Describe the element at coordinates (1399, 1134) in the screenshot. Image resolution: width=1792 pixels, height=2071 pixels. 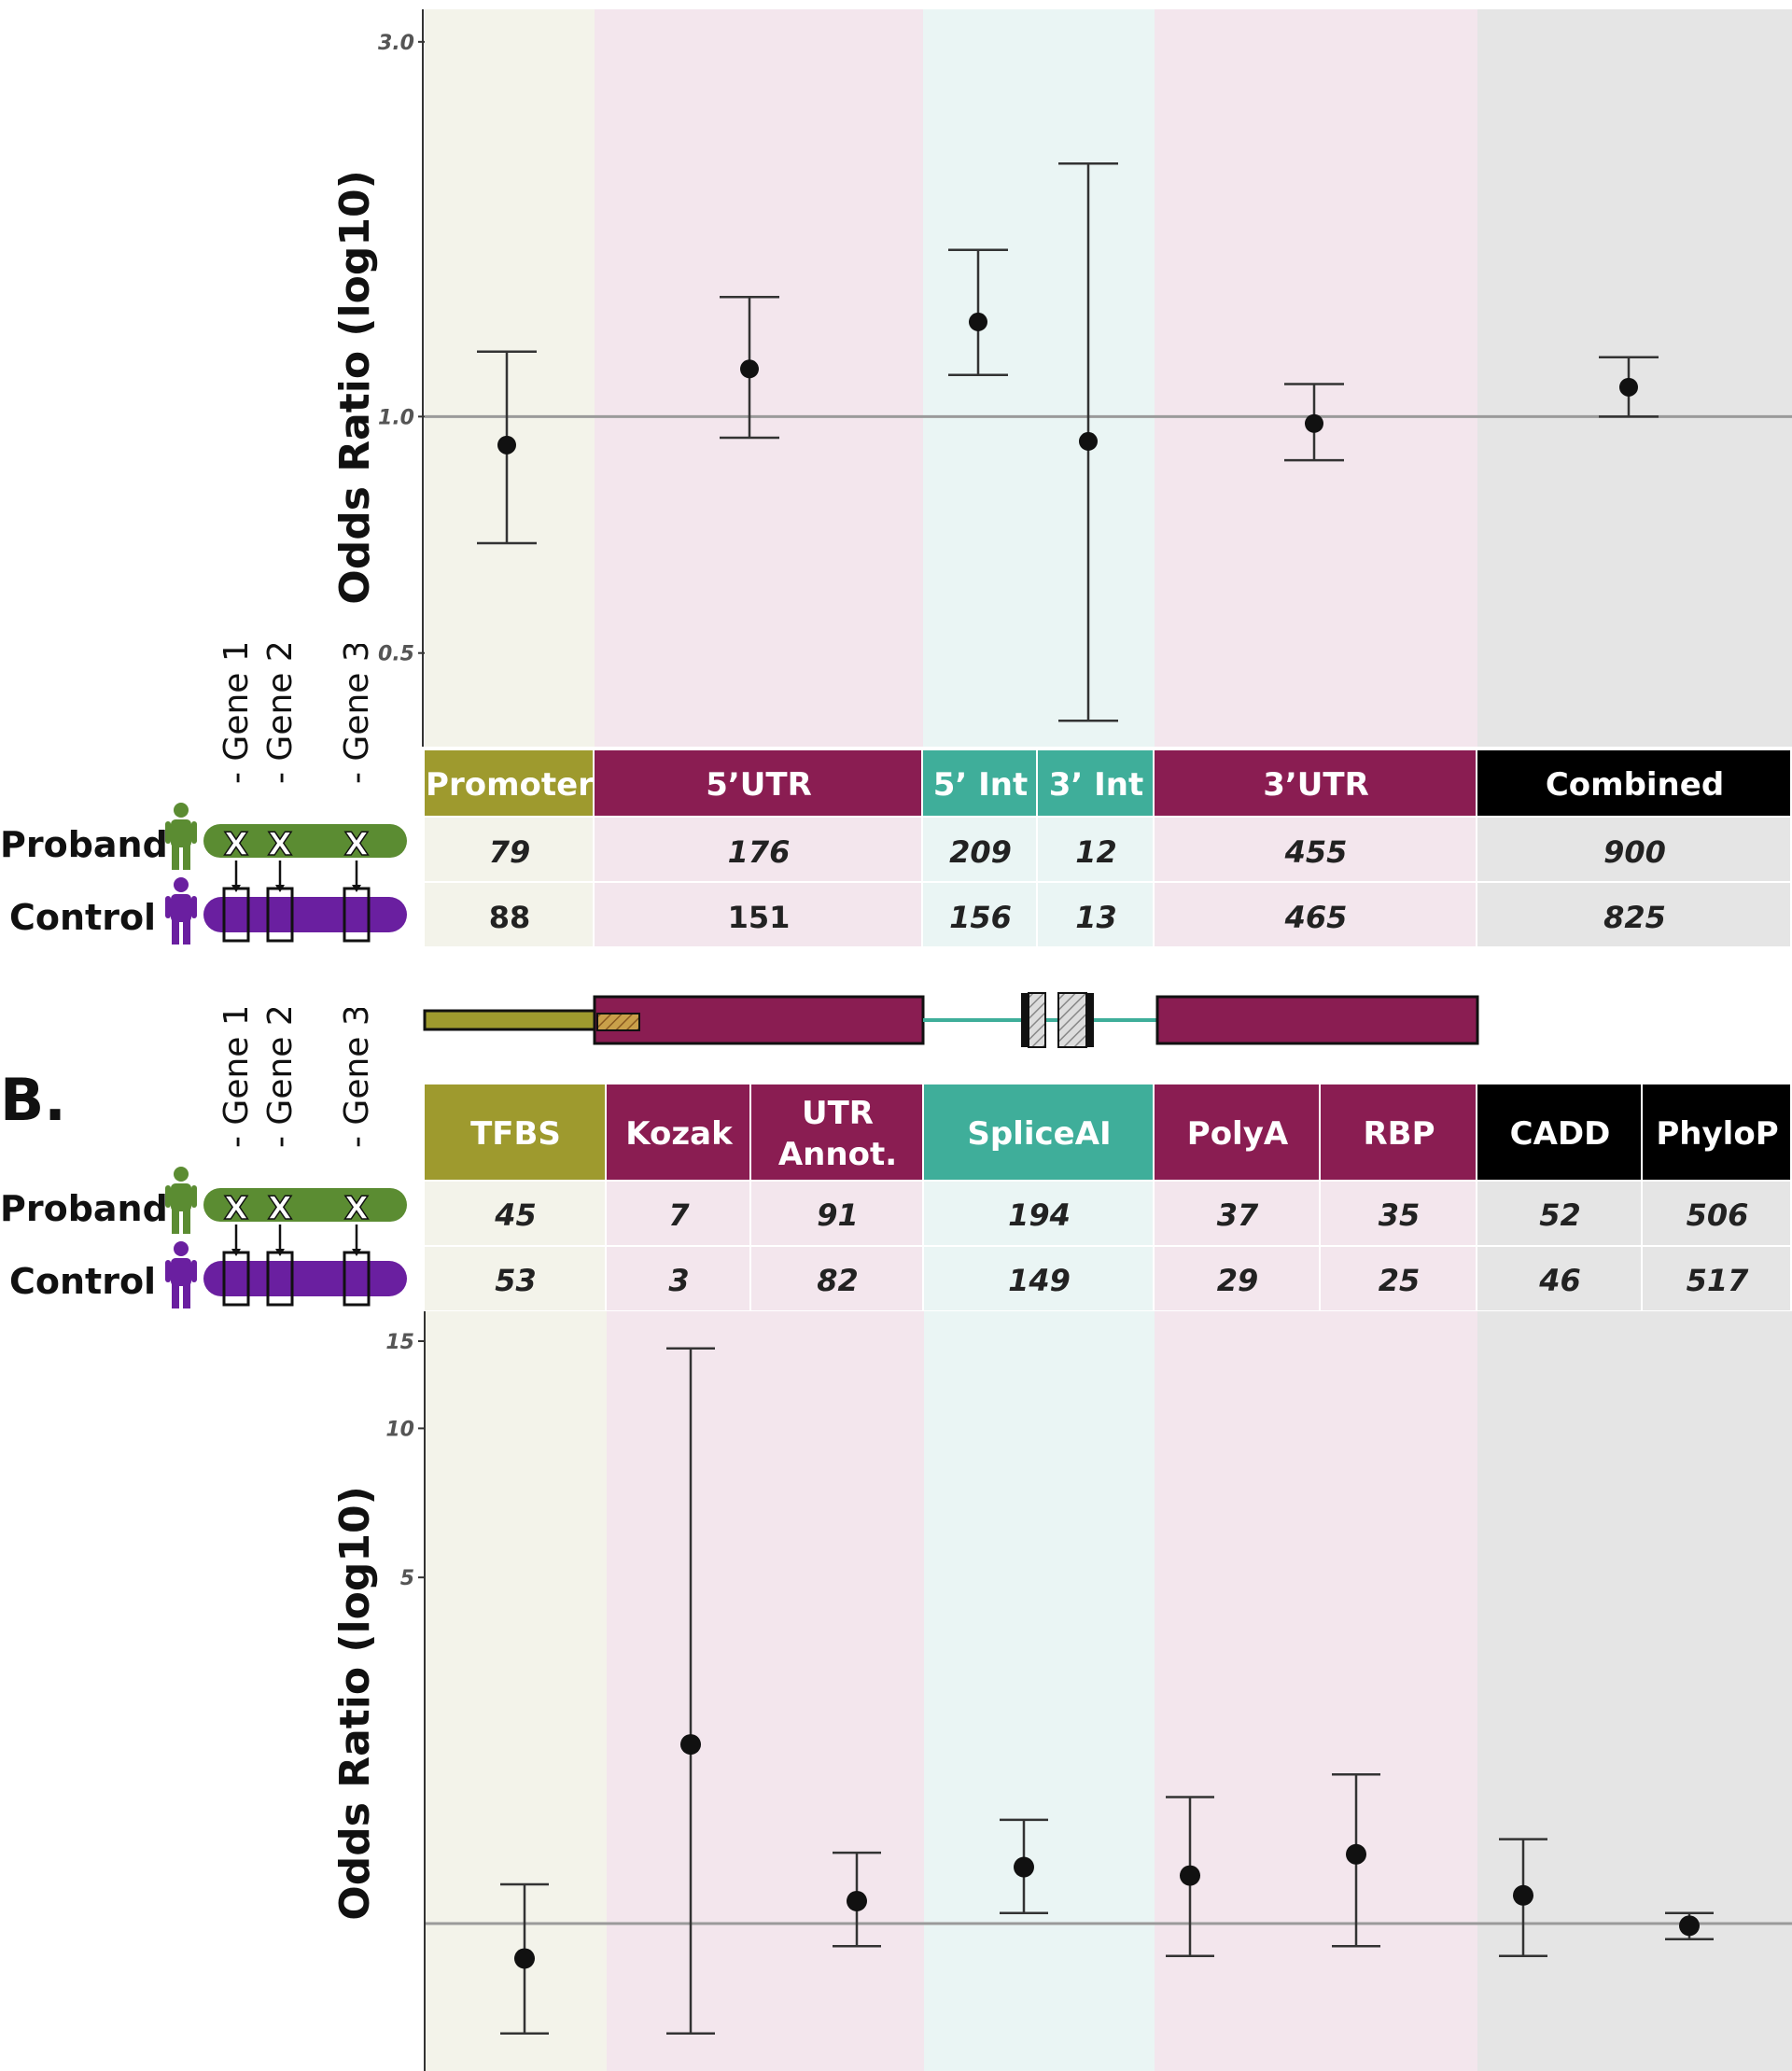
I see `panel-b-header-label: RBP` at that location.